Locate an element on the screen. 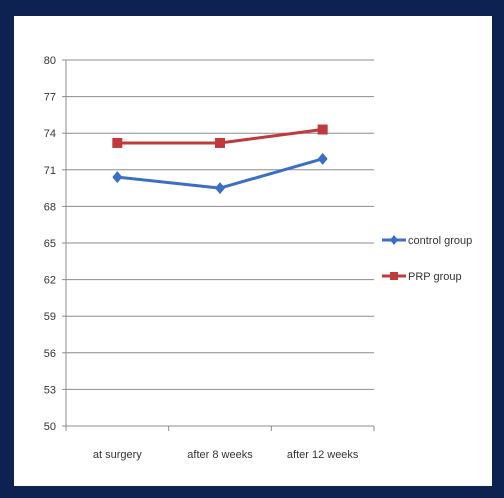 This screenshot has width=504, height=498. legend-item-0: control group is located at coordinates (427, 241).